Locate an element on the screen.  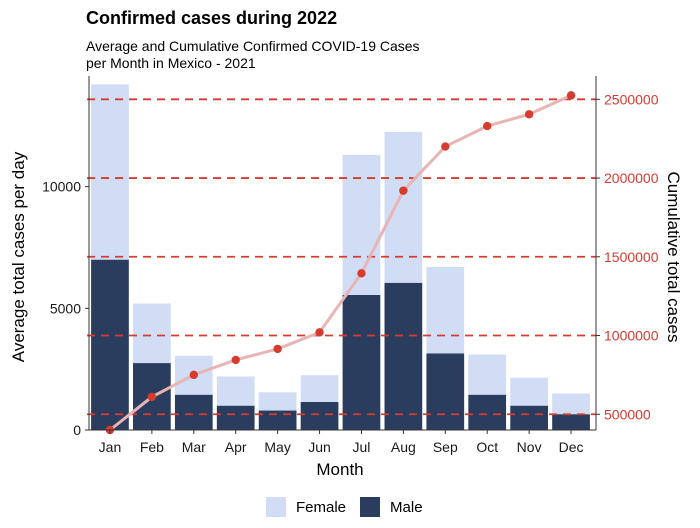
x-tick-label-sep: Sep is located at coordinates (445, 447).